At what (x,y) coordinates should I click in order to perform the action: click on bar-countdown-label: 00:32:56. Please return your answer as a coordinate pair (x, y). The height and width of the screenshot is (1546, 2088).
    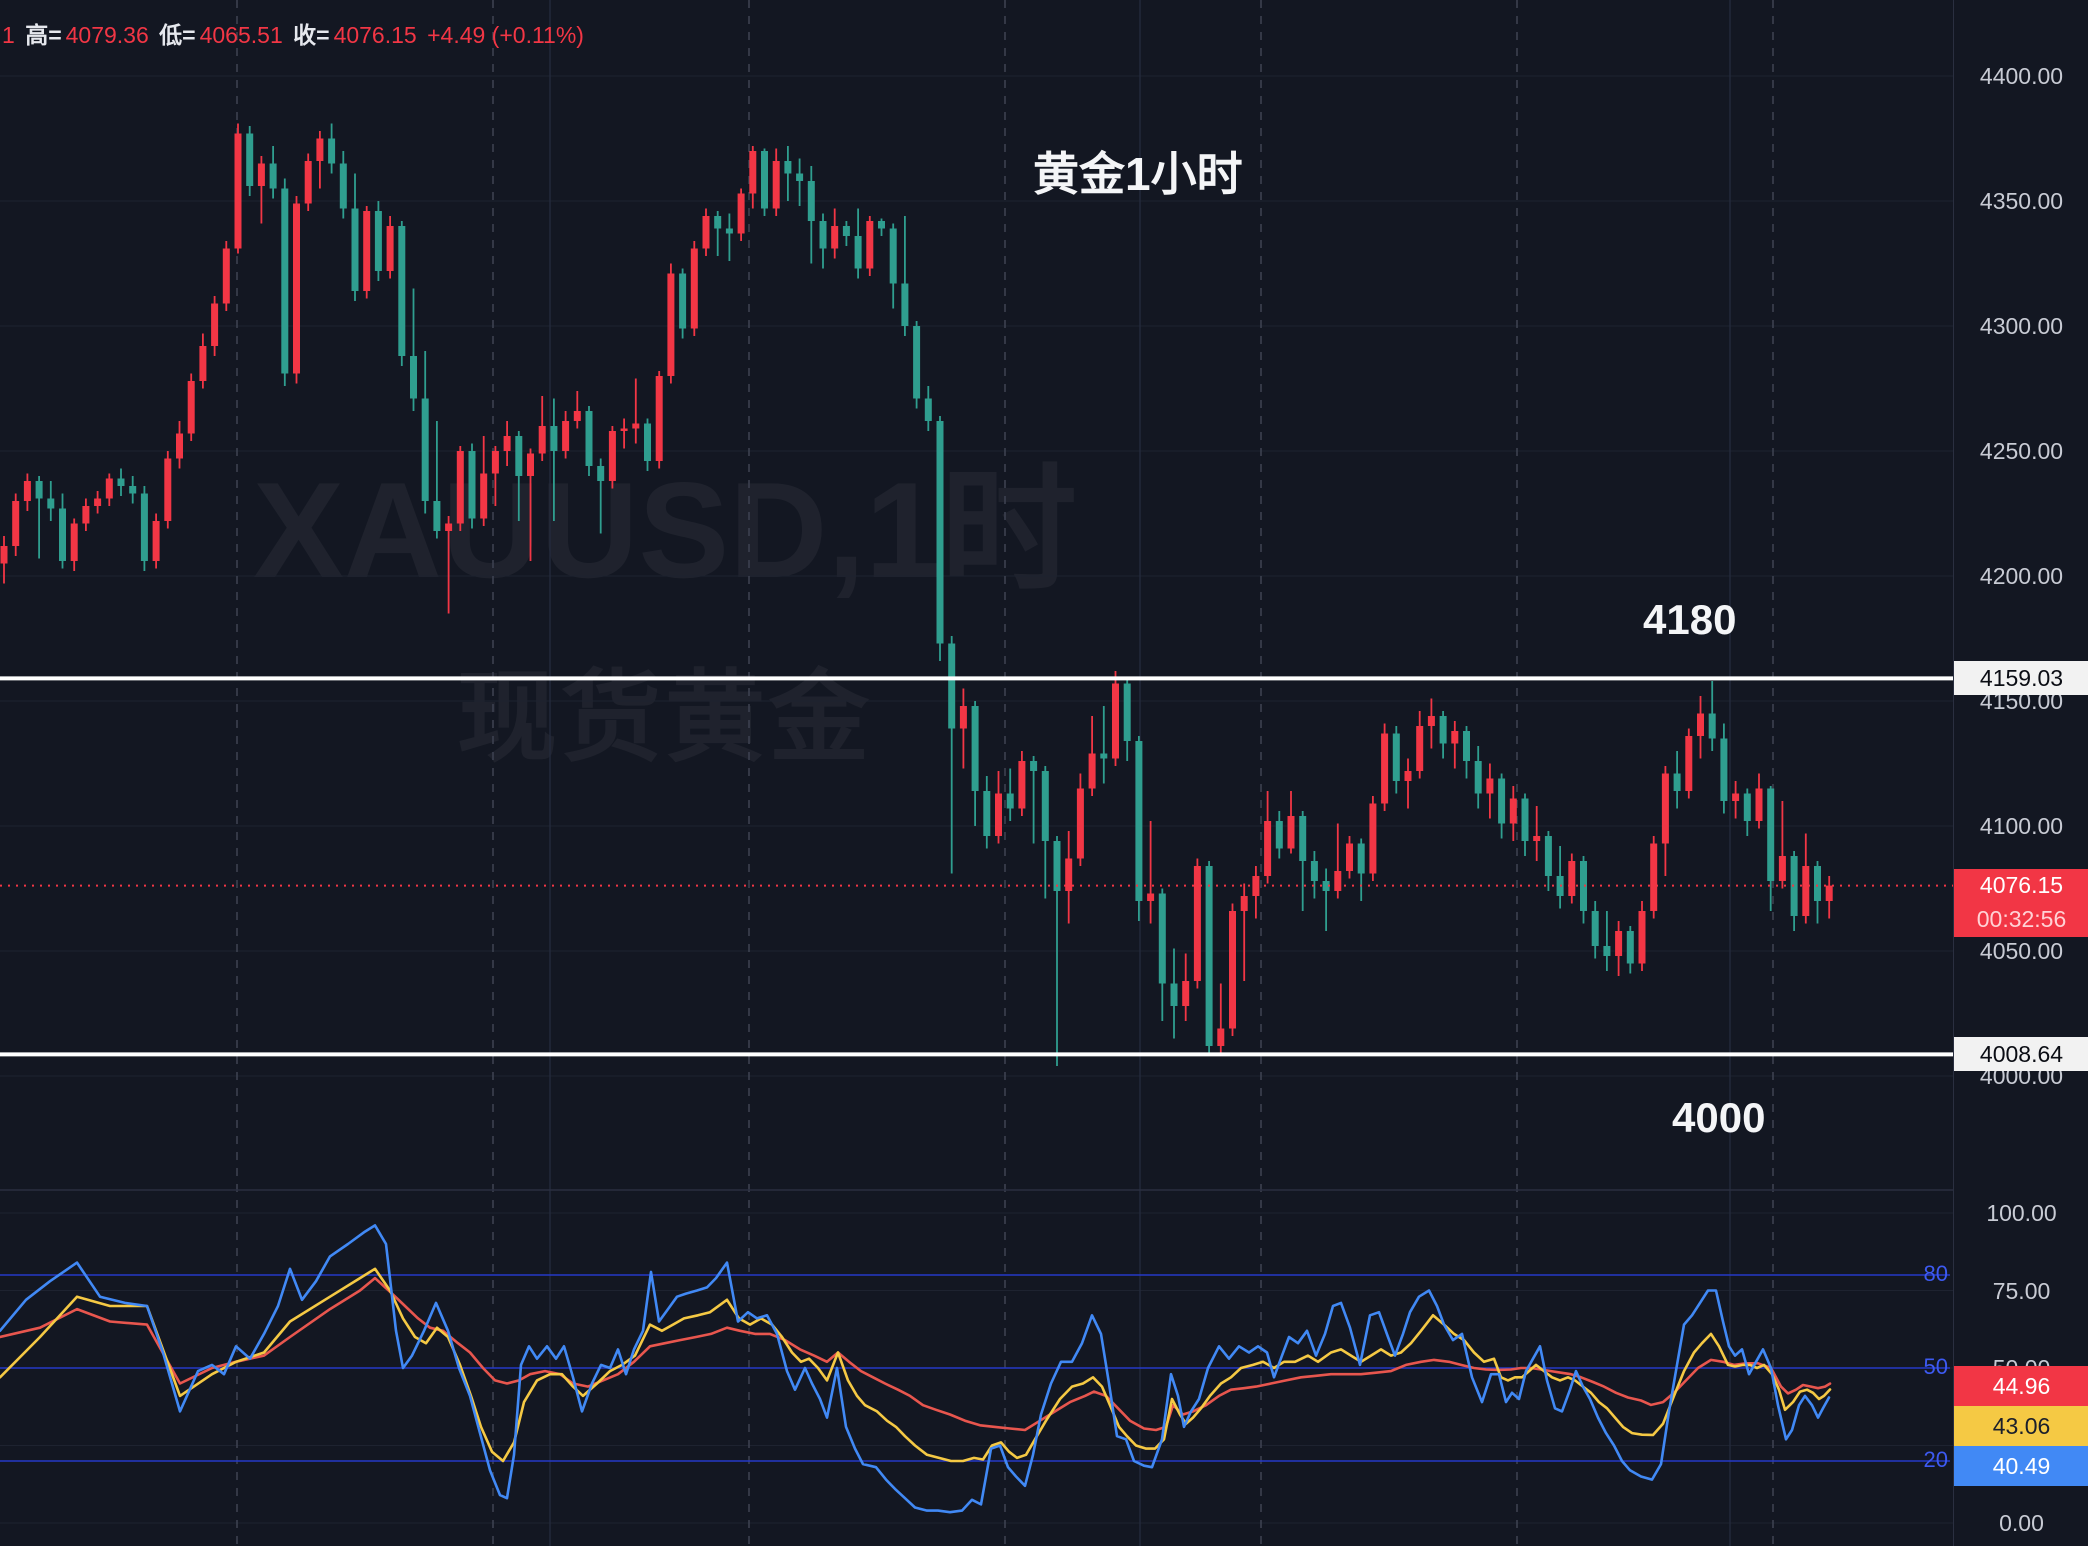
    Looking at the image, I should click on (2021, 919).